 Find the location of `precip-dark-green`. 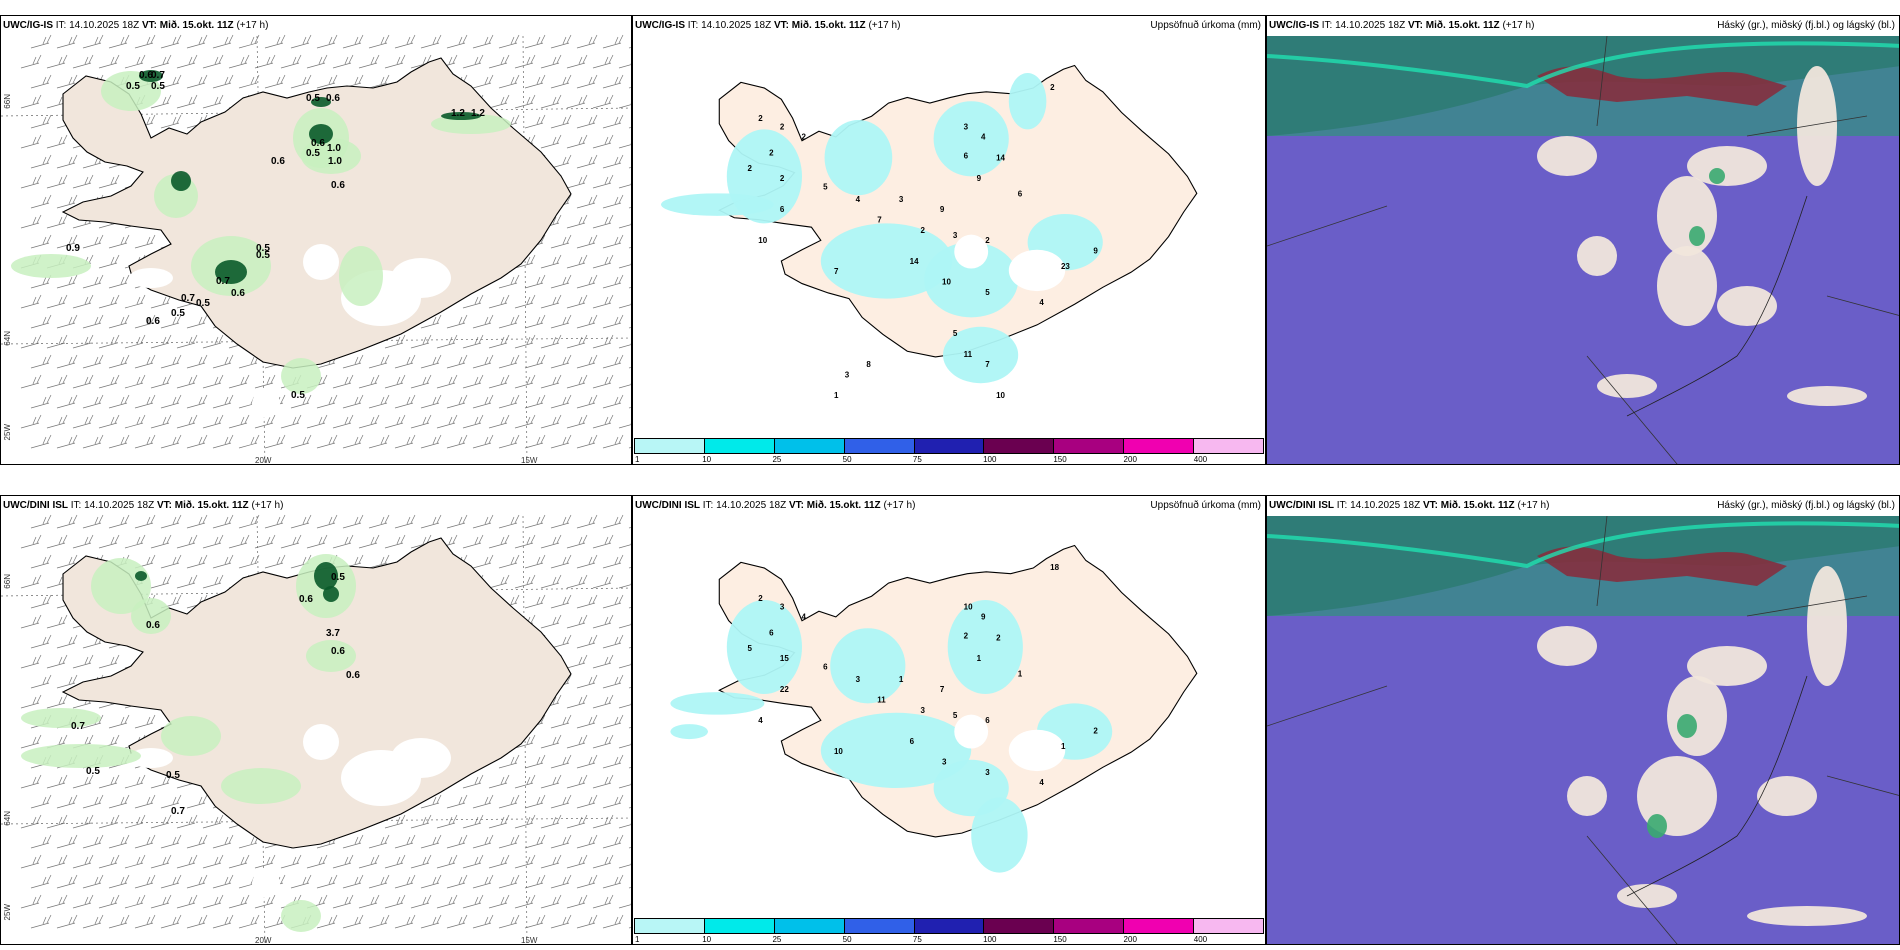

precip-dark-green is located at coordinates (326, 576).